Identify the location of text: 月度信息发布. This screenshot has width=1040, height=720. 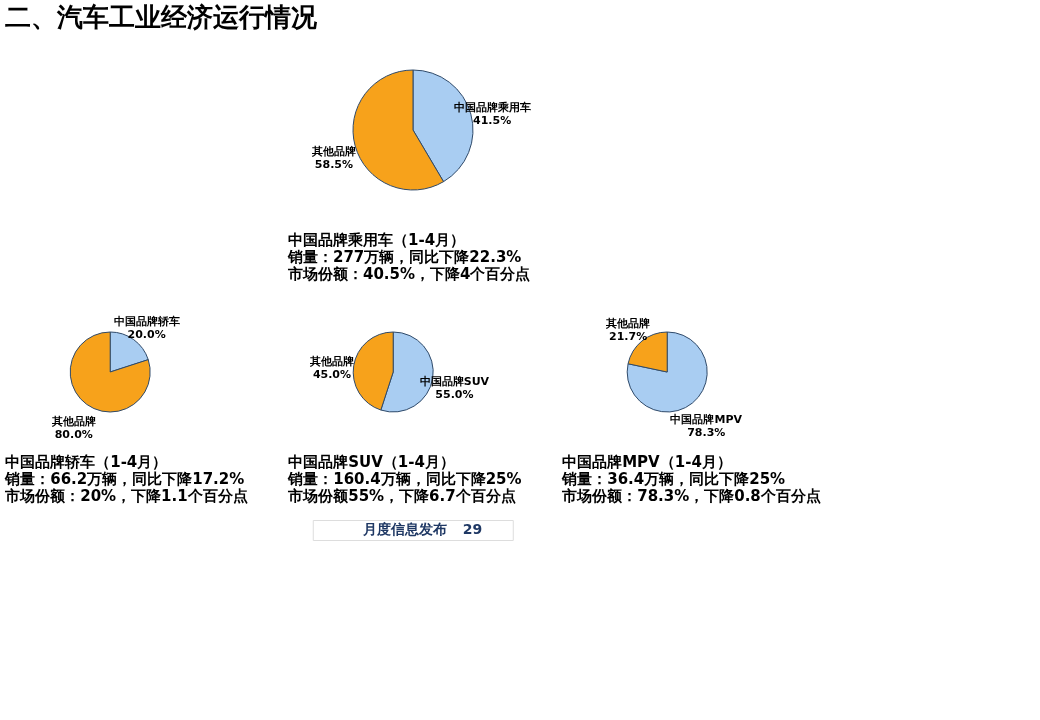
(404, 529).